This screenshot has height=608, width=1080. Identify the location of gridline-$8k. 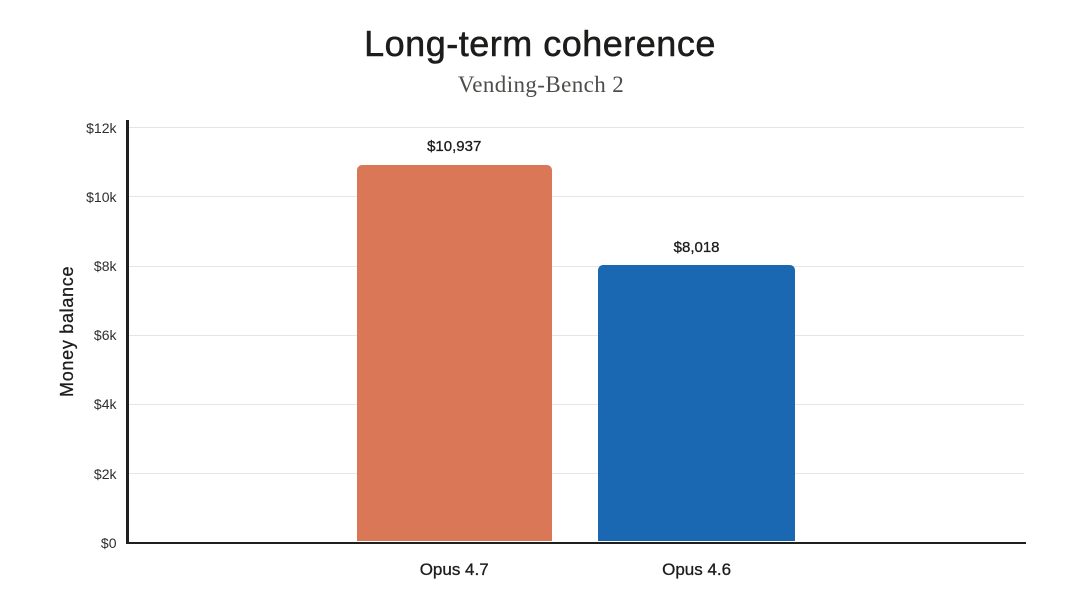
(576, 266).